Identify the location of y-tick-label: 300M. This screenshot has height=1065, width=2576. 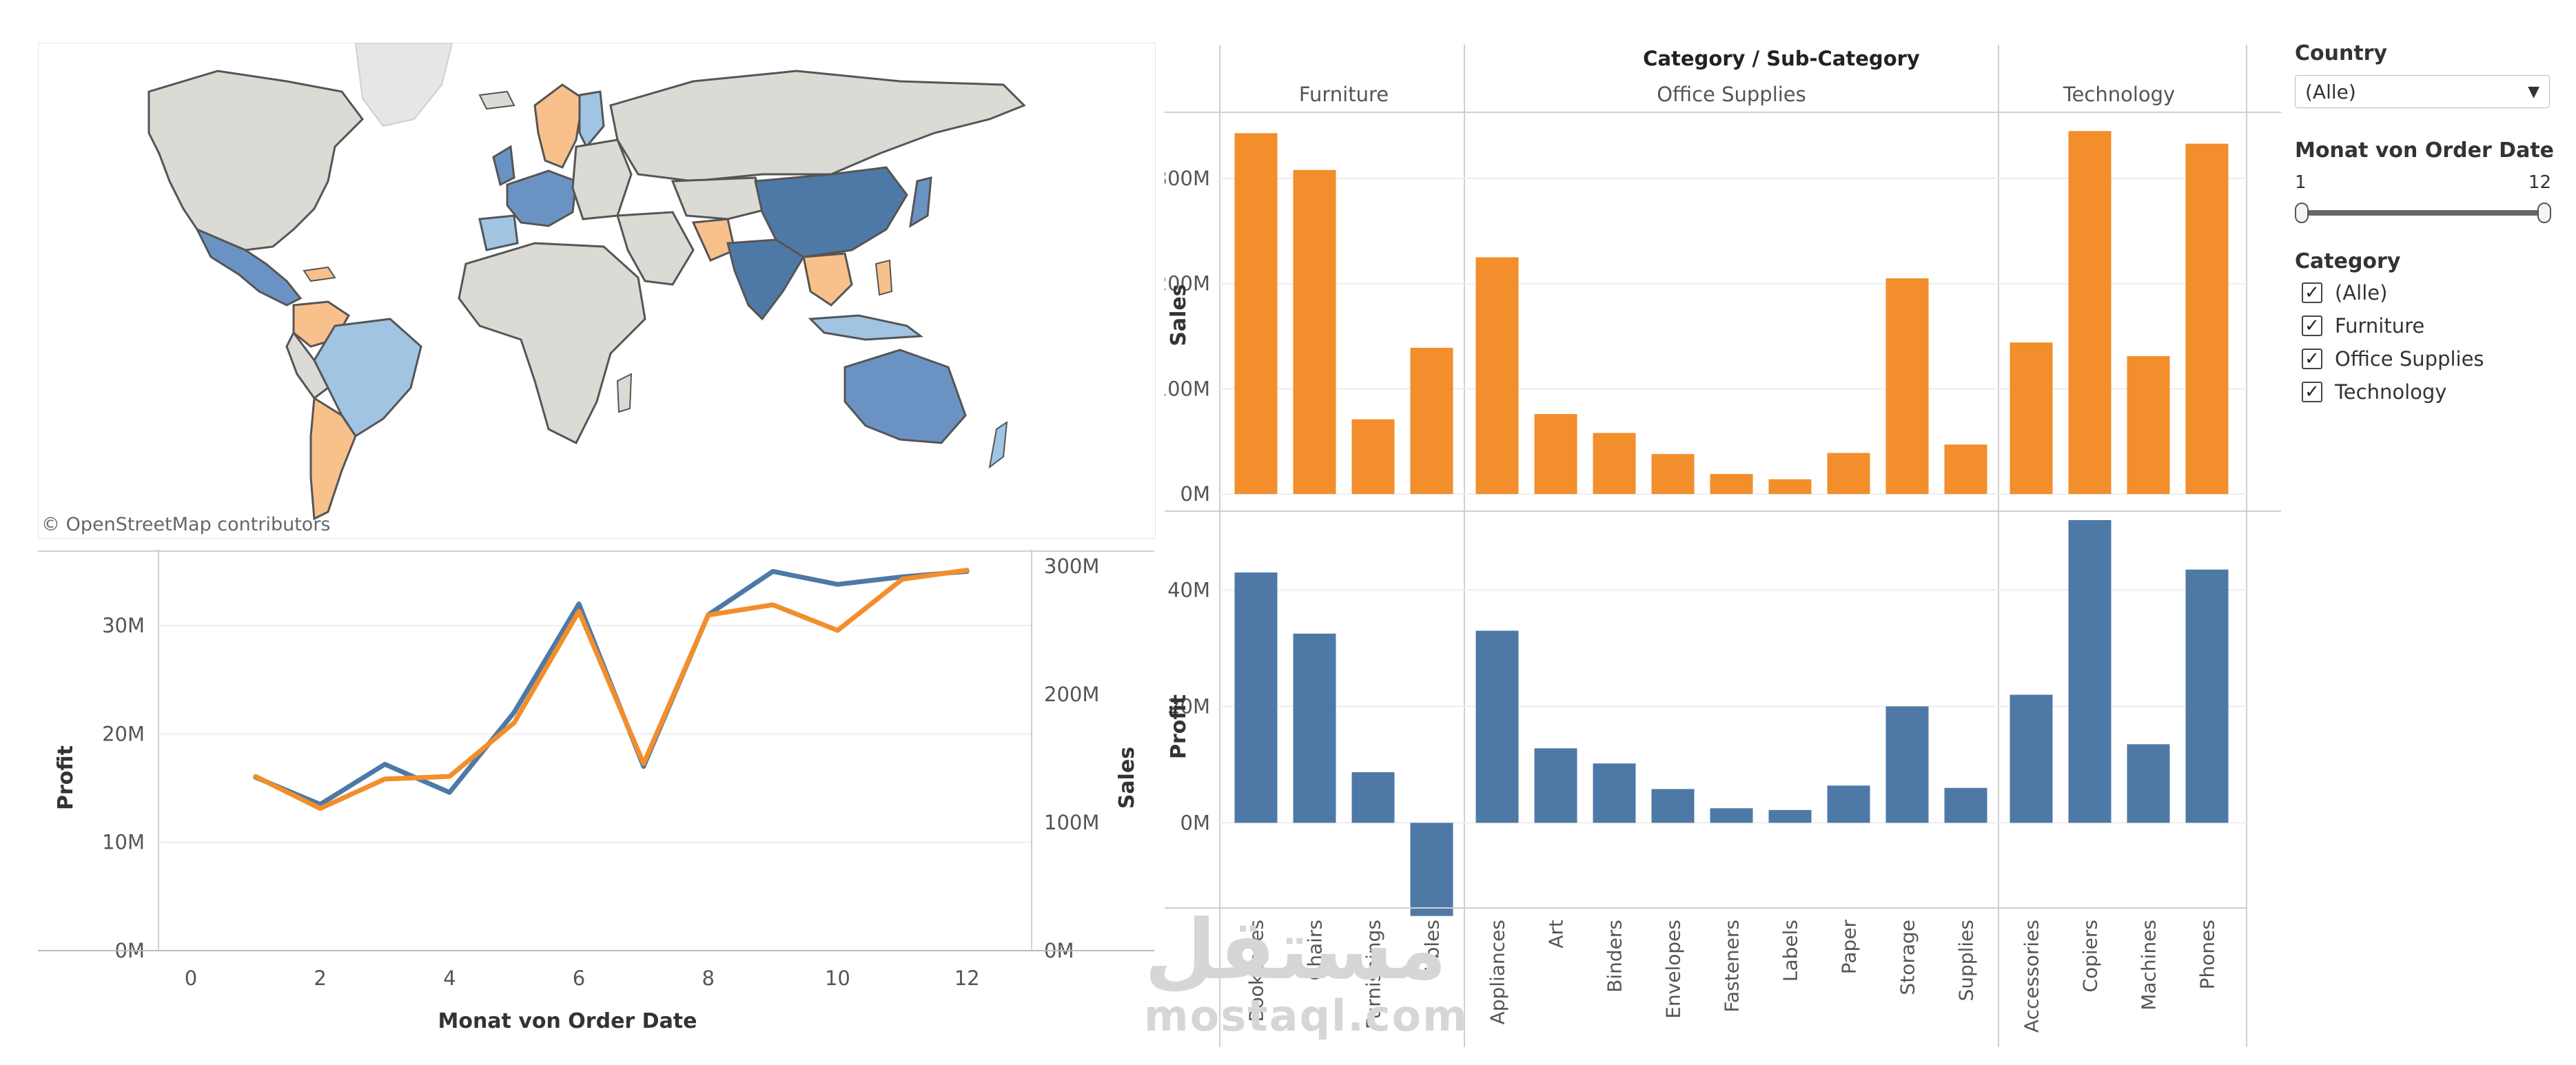
(1187, 178).